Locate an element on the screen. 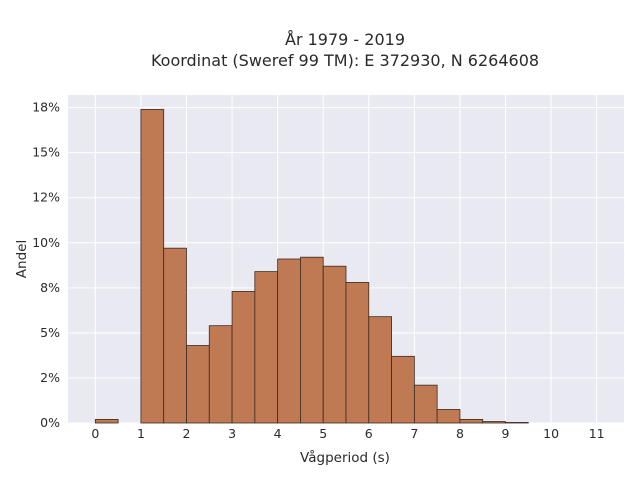 The width and height of the screenshot is (640, 480). x-tick-label: 7 is located at coordinates (414, 433).